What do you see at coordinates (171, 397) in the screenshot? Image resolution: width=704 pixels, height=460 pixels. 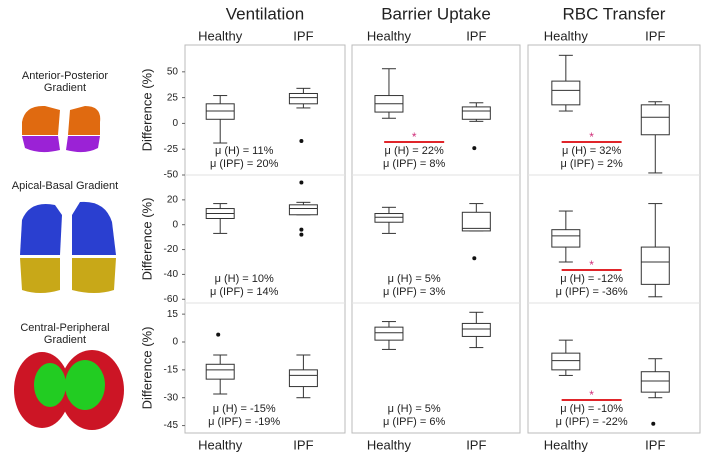 I see `y-tick-label: -30` at bounding box center [171, 397].